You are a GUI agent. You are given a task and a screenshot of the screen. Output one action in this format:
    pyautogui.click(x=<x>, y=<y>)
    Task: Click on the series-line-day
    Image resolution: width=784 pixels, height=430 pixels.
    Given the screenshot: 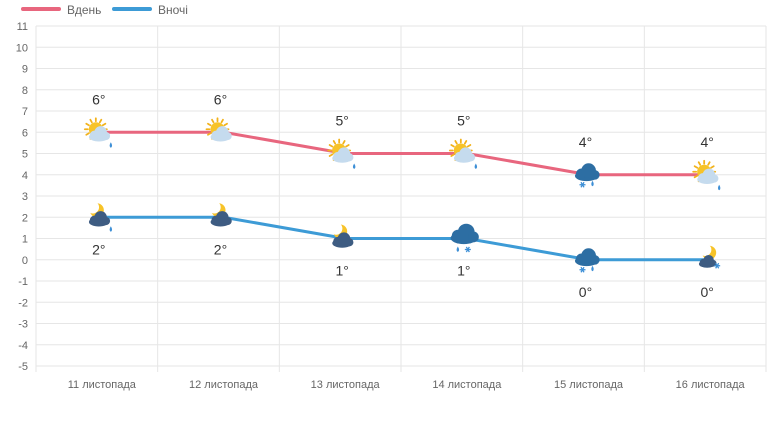 What is the action you would take?
    pyautogui.click(x=406, y=153)
    